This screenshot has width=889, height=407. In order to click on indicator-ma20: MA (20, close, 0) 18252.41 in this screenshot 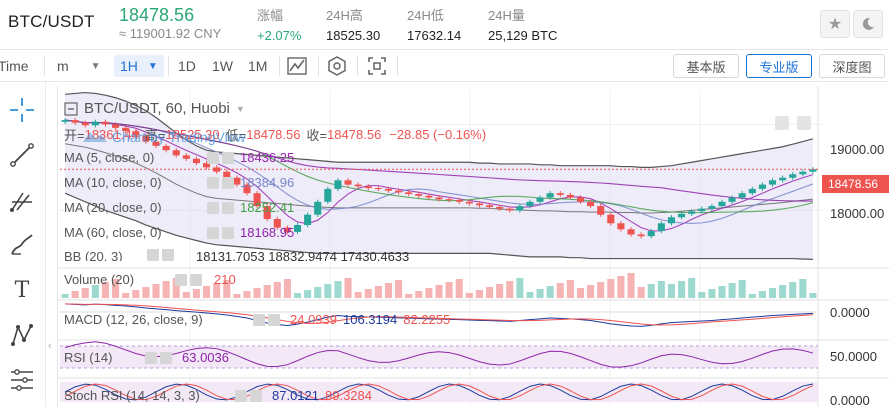, I will do `click(179, 207)`.